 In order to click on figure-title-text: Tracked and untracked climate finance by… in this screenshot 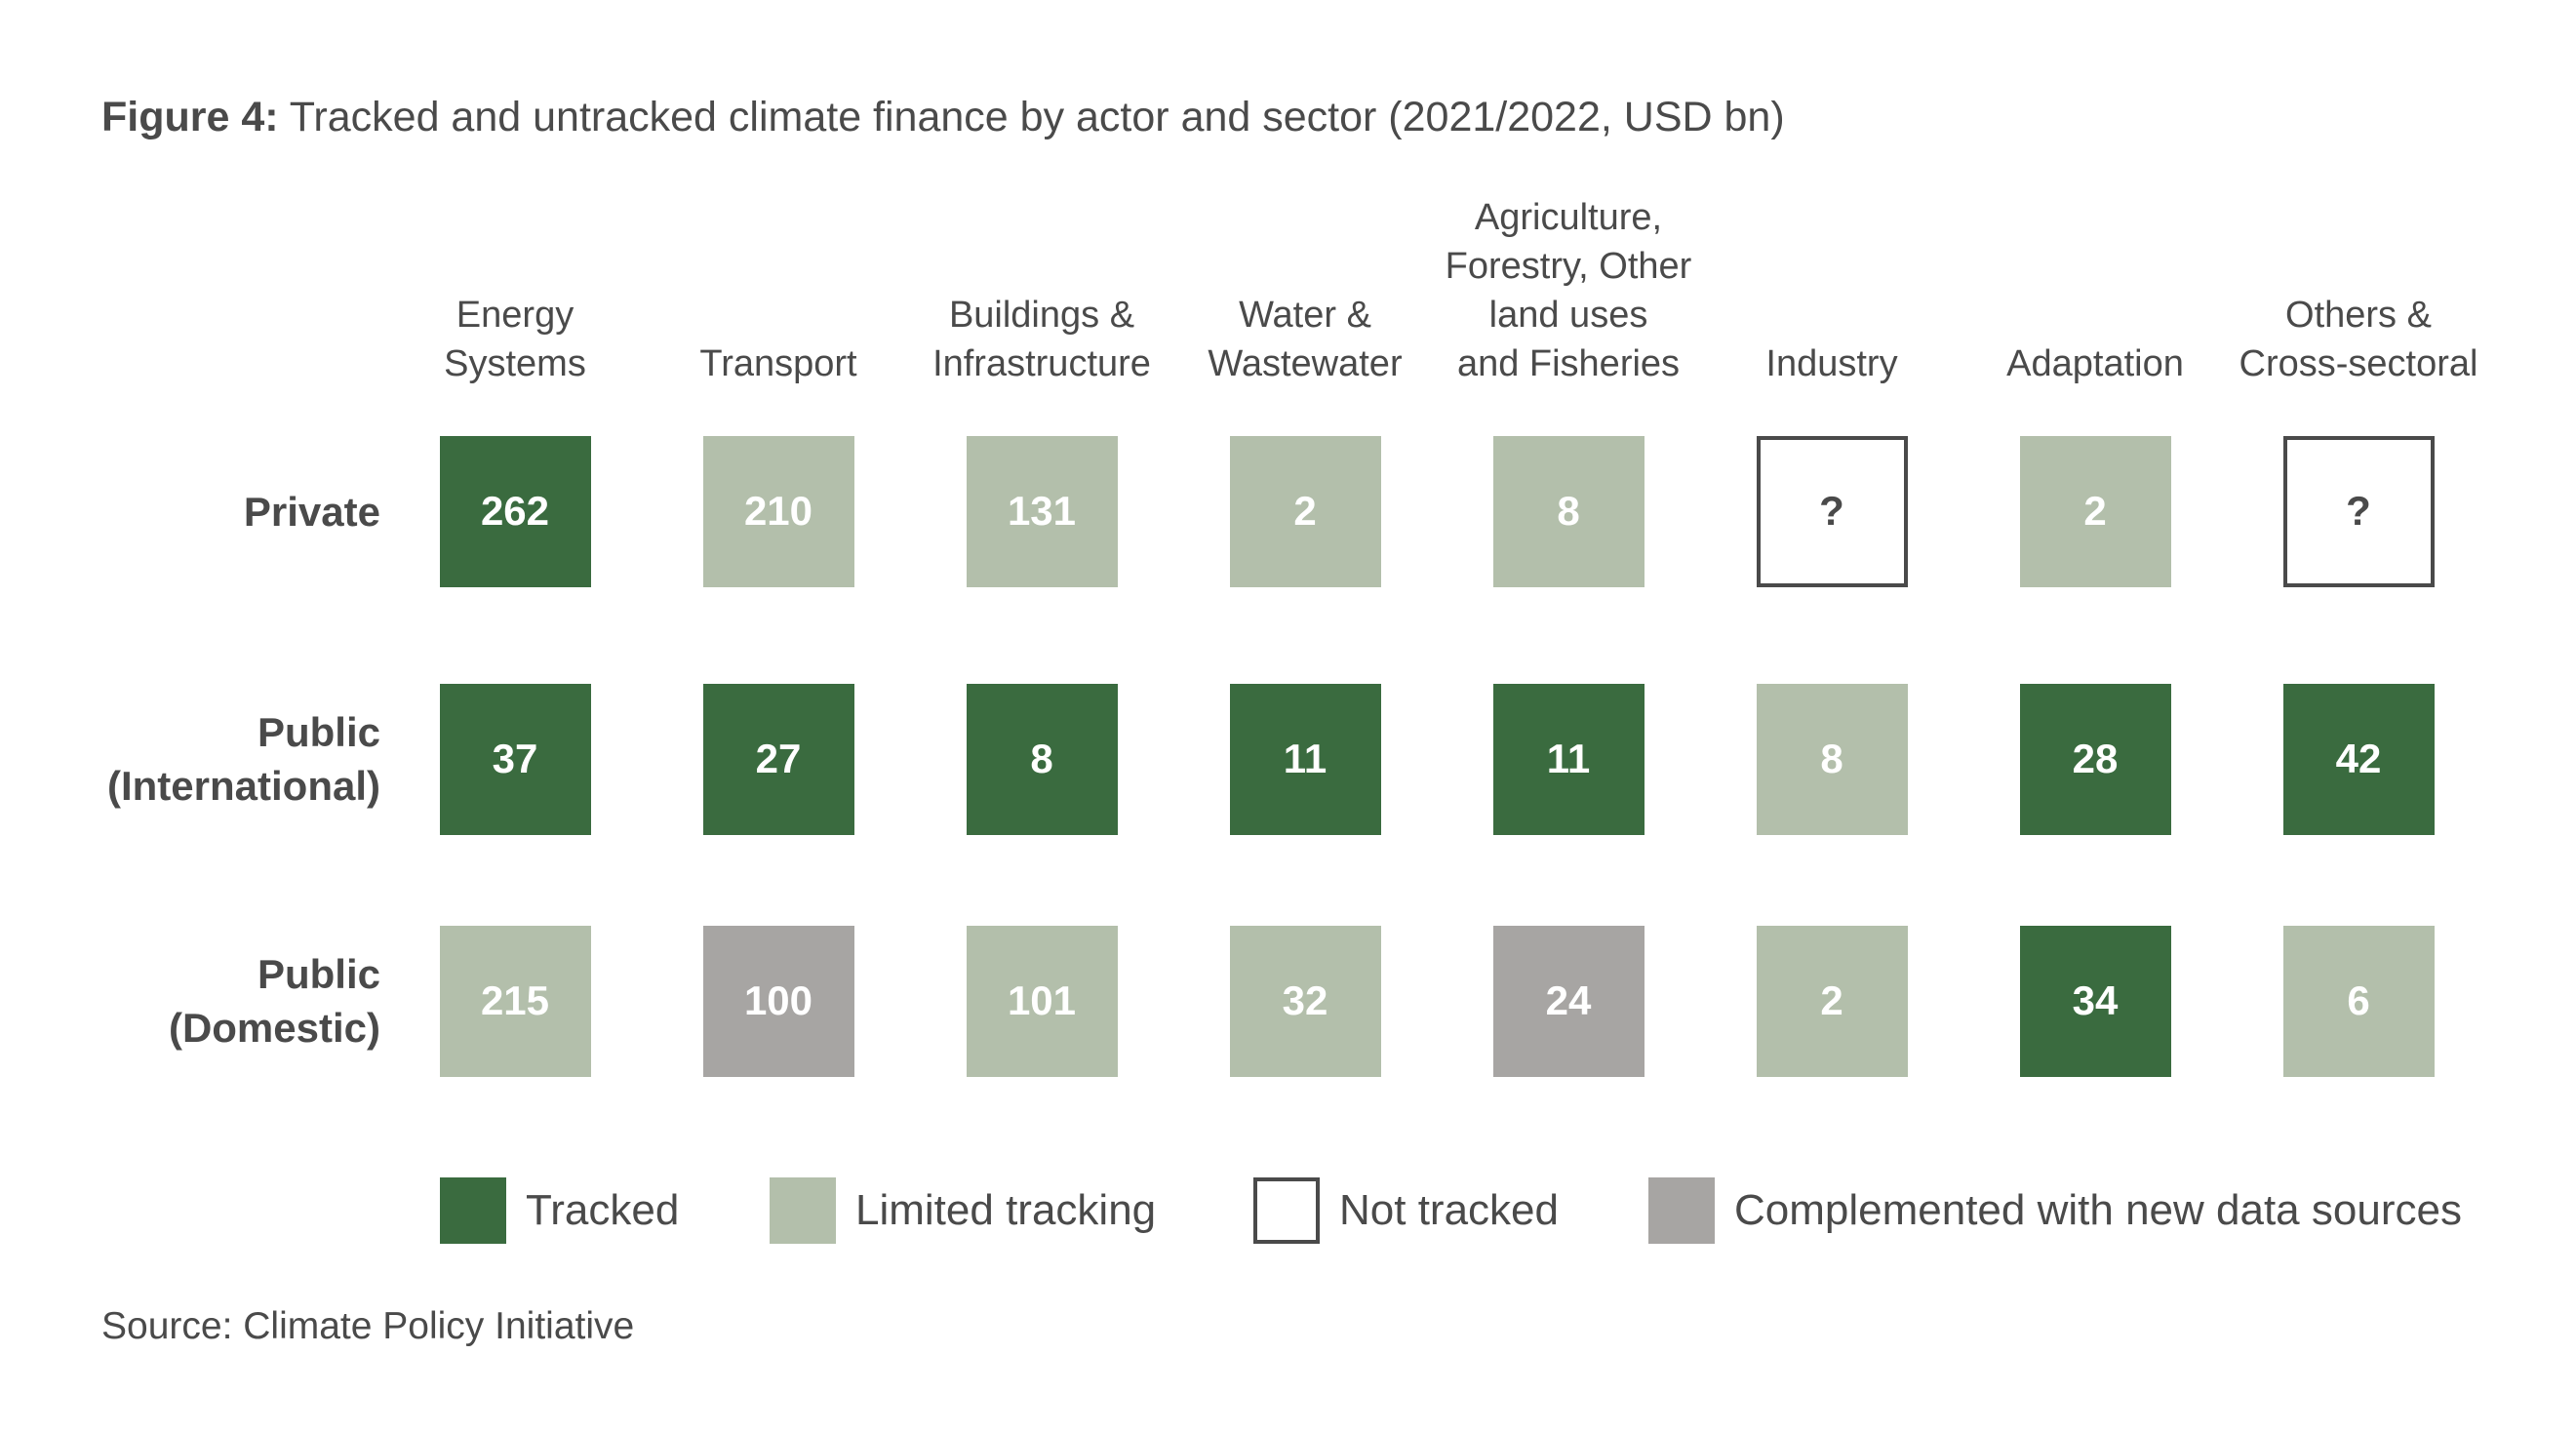, I will do `click(1037, 117)`.